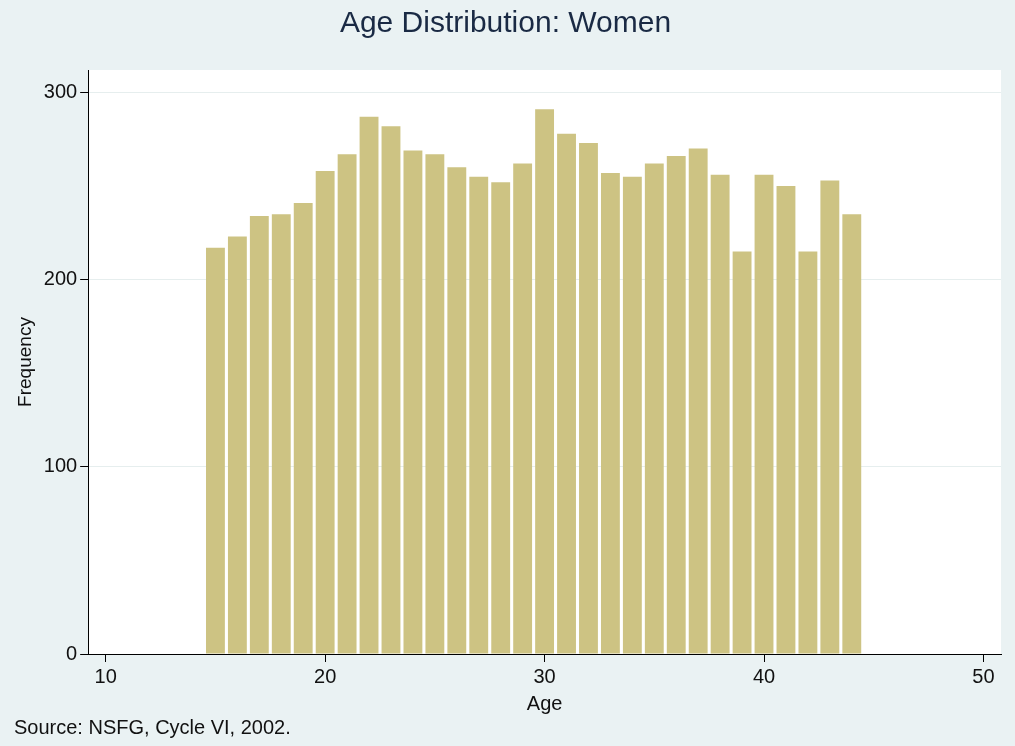 This screenshot has width=1015, height=746. I want to click on source-note: Source: NSFG, Cycle VI, 2002., so click(152, 727).